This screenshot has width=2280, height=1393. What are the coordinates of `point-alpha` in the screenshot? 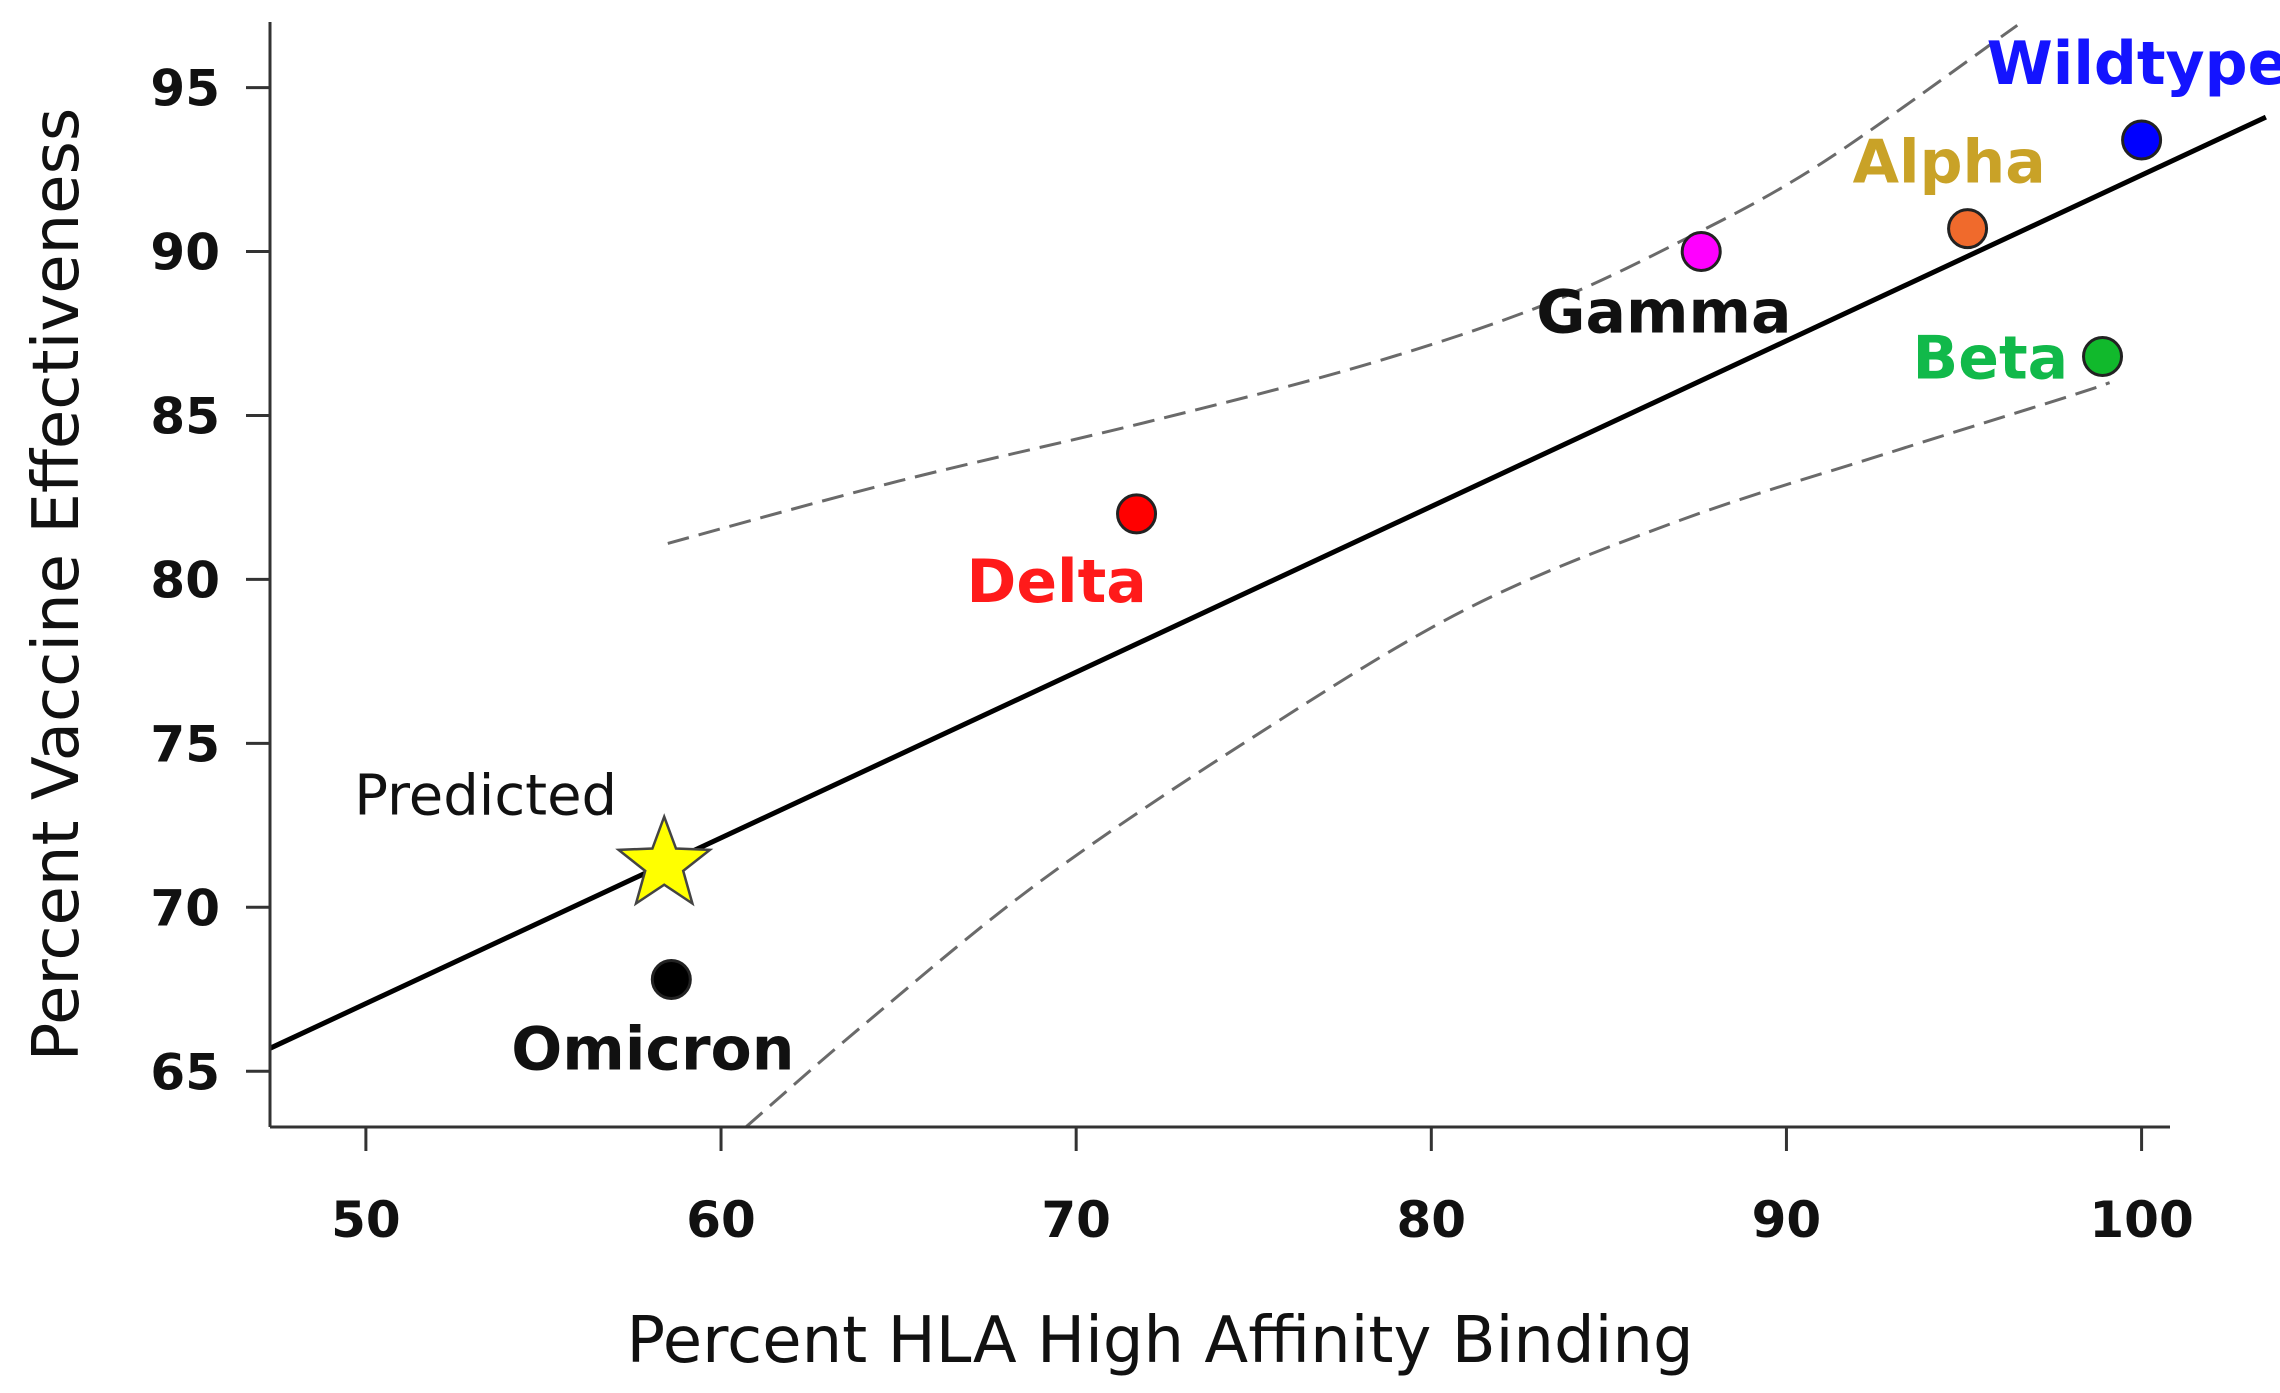 It's located at (1968, 229).